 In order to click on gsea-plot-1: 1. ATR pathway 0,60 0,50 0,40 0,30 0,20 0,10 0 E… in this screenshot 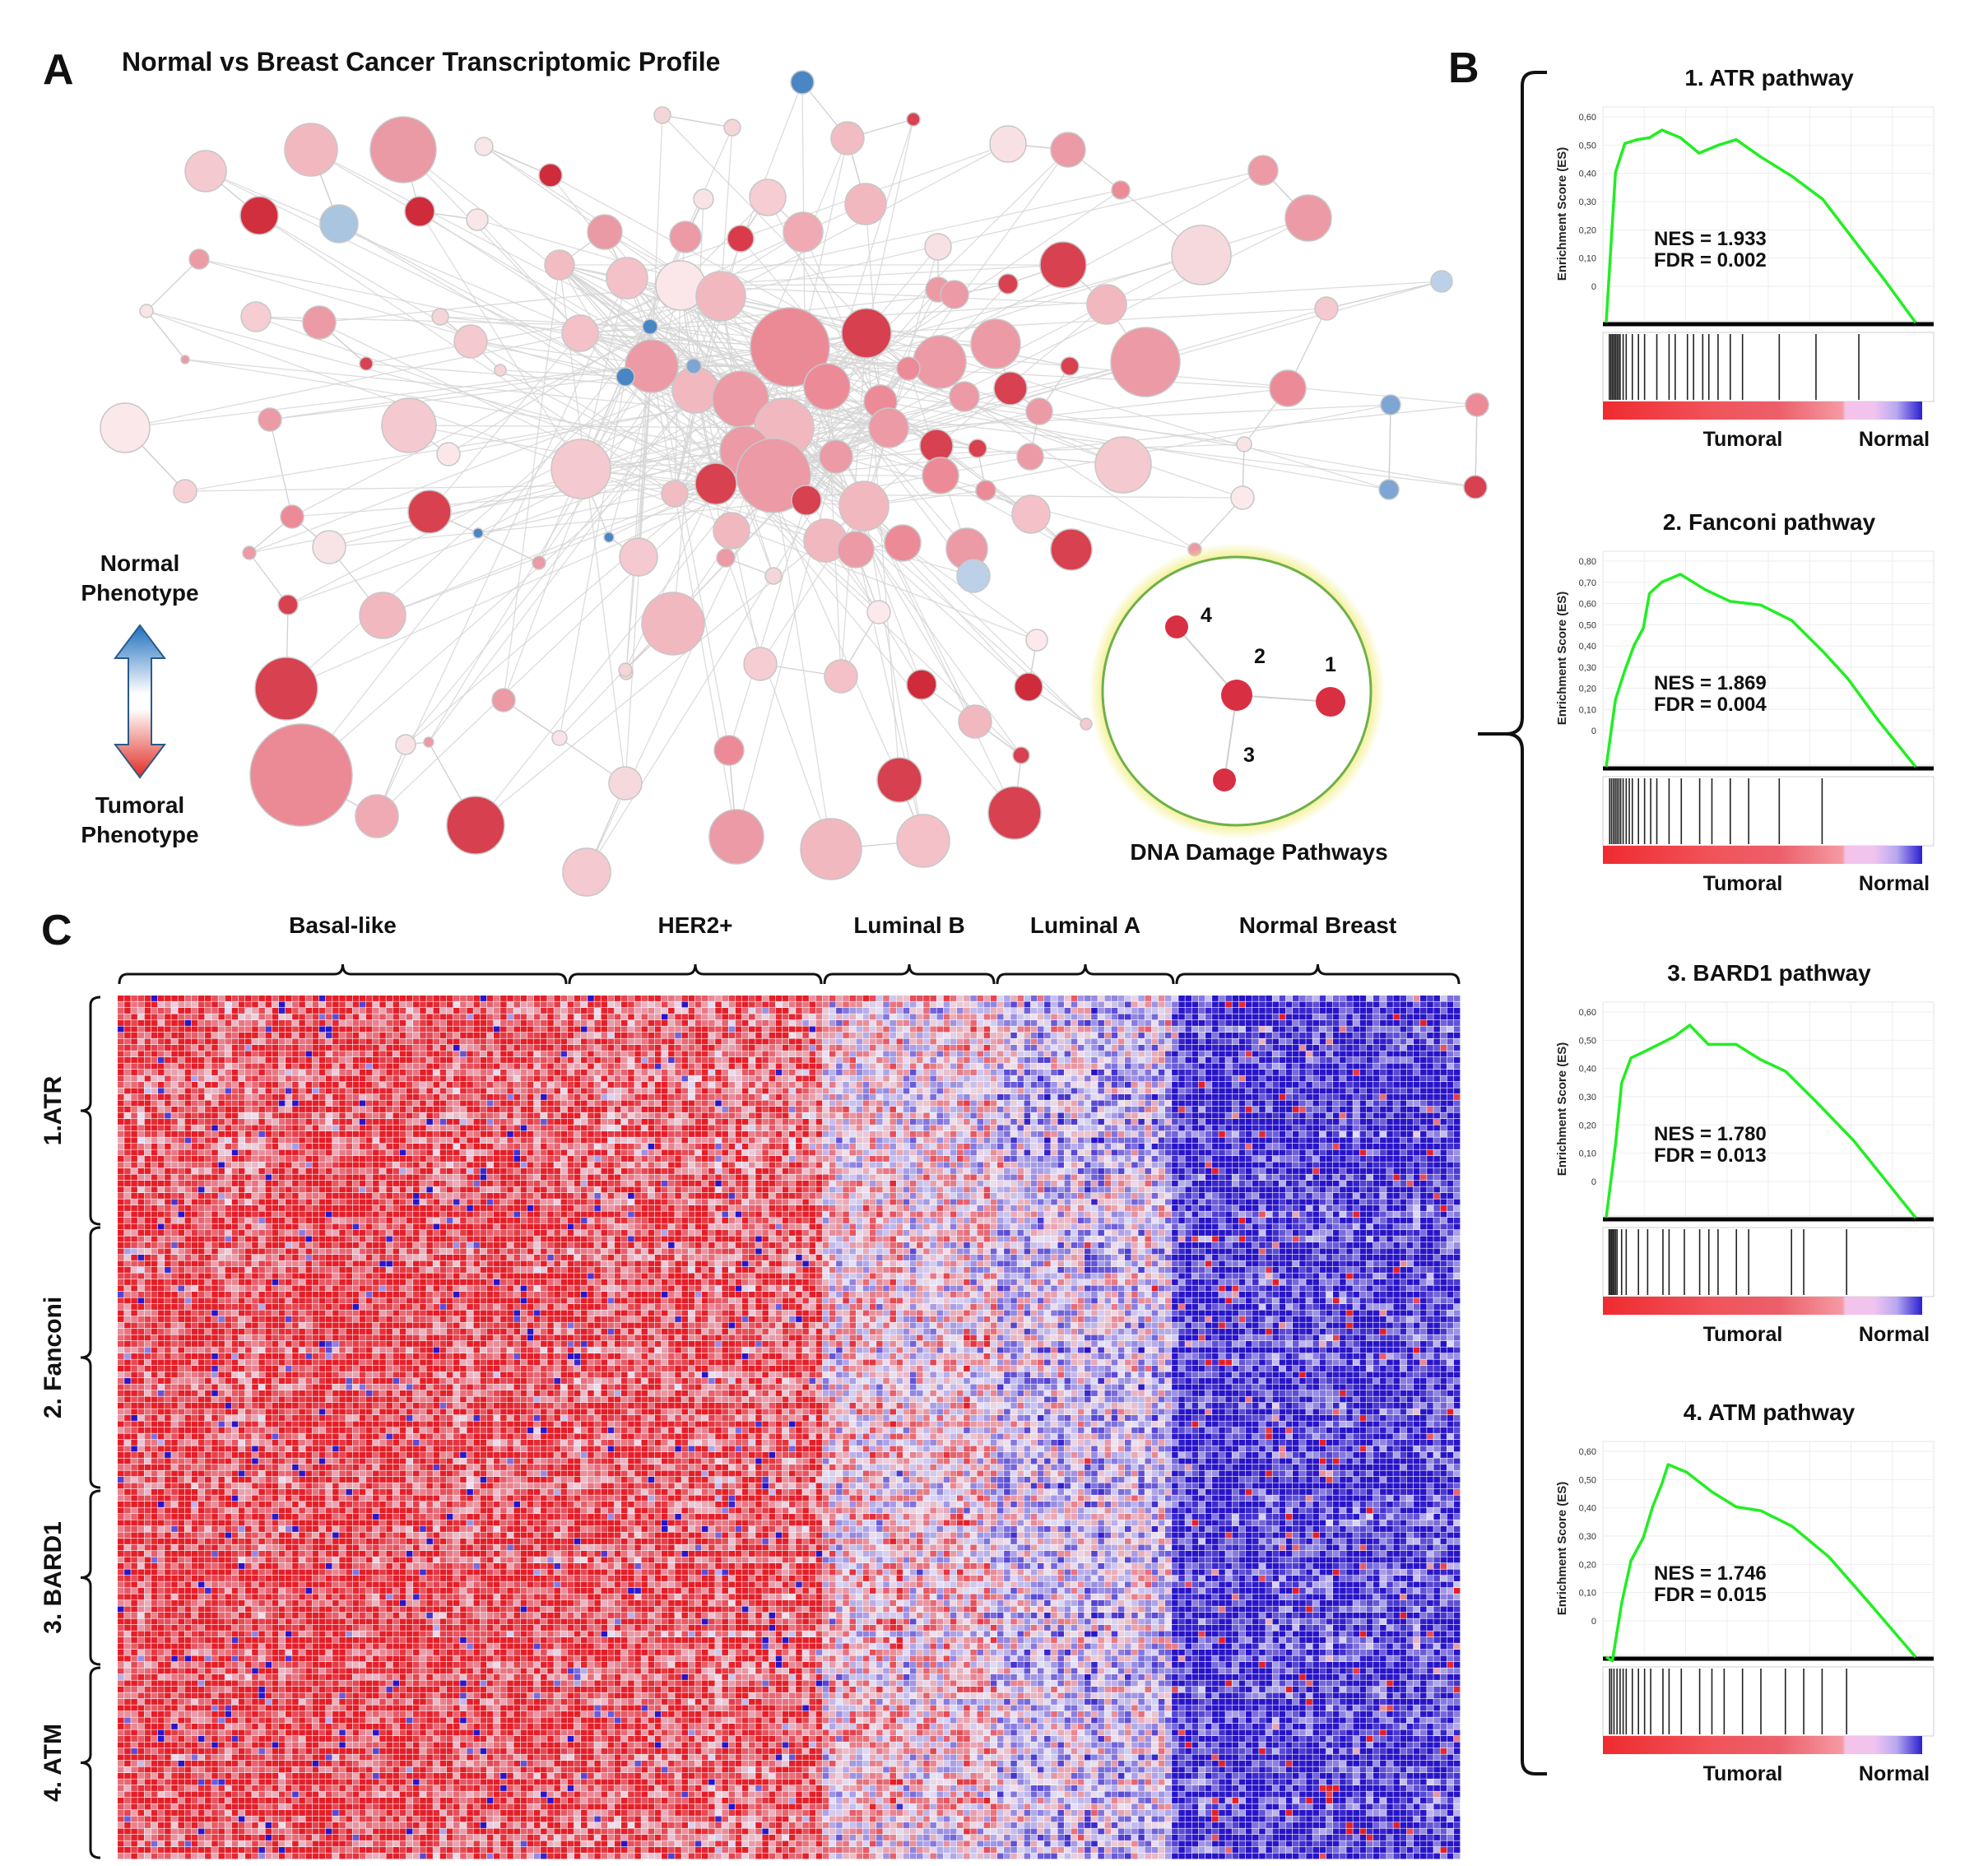, I will do `click(1745, 258)`.